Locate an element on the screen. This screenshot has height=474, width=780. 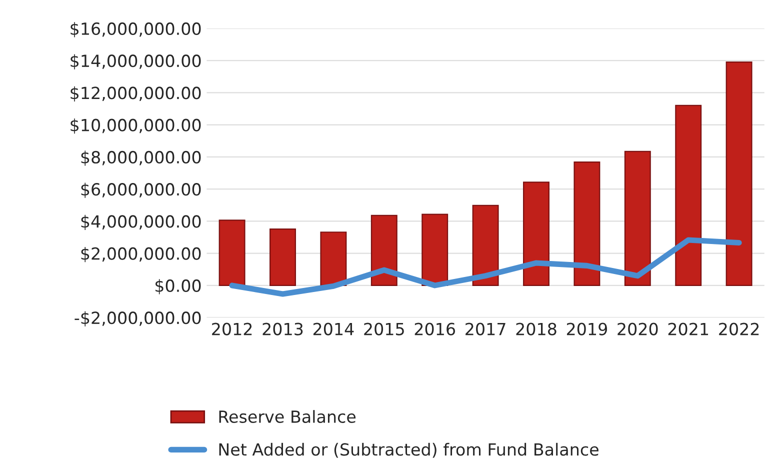
x-tick-label: 2016 is located at coordinates (435, 329).